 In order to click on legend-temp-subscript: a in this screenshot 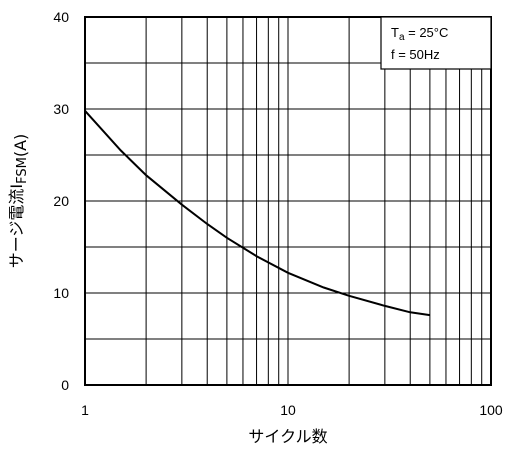, I will do `click(402, 37)`.